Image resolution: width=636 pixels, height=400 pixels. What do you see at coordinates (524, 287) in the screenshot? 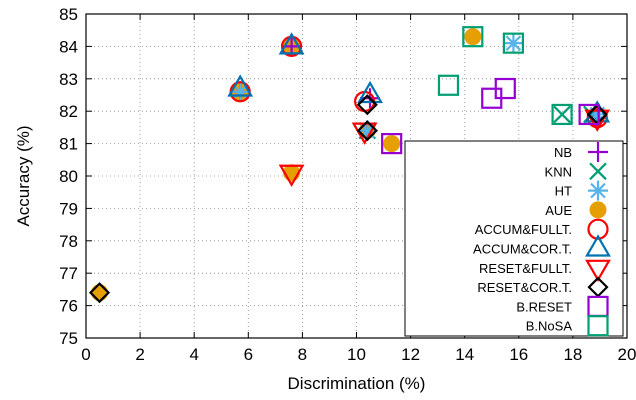
I see `legend-label-reset-cor-t: RESET&COR.T.` at bounding box center [524, 287].